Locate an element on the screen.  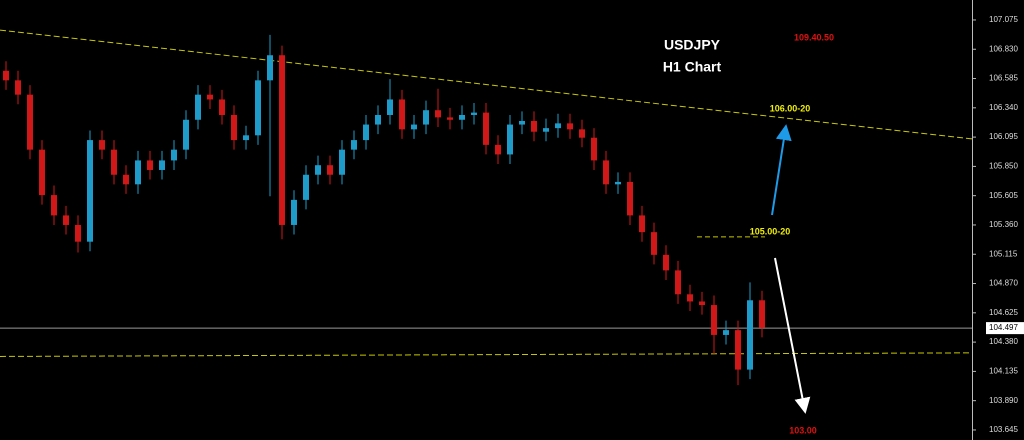
y-tick-label: 106.340 is located at coordinates (1003, 107).